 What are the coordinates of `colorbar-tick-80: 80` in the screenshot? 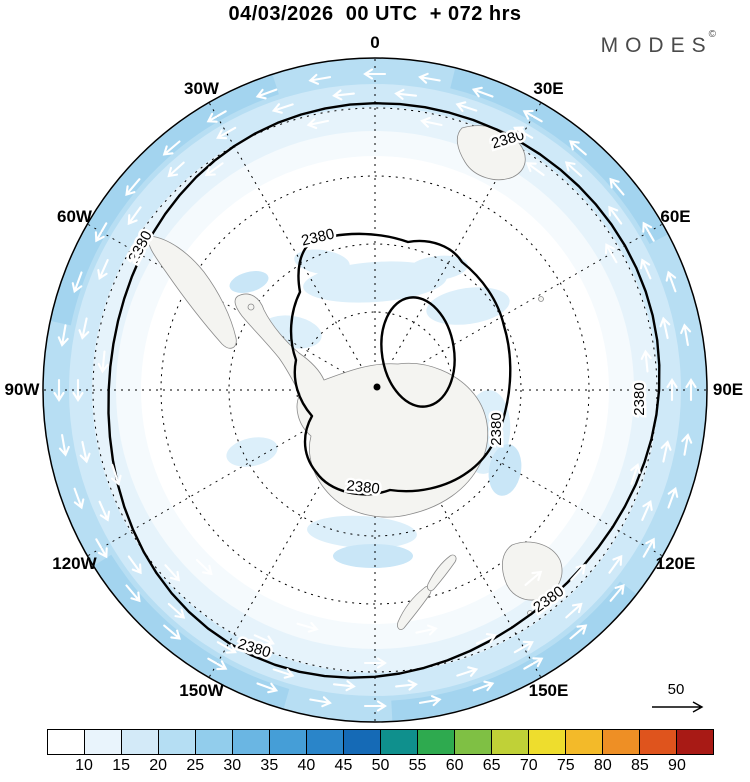 It's located at (602, 765).